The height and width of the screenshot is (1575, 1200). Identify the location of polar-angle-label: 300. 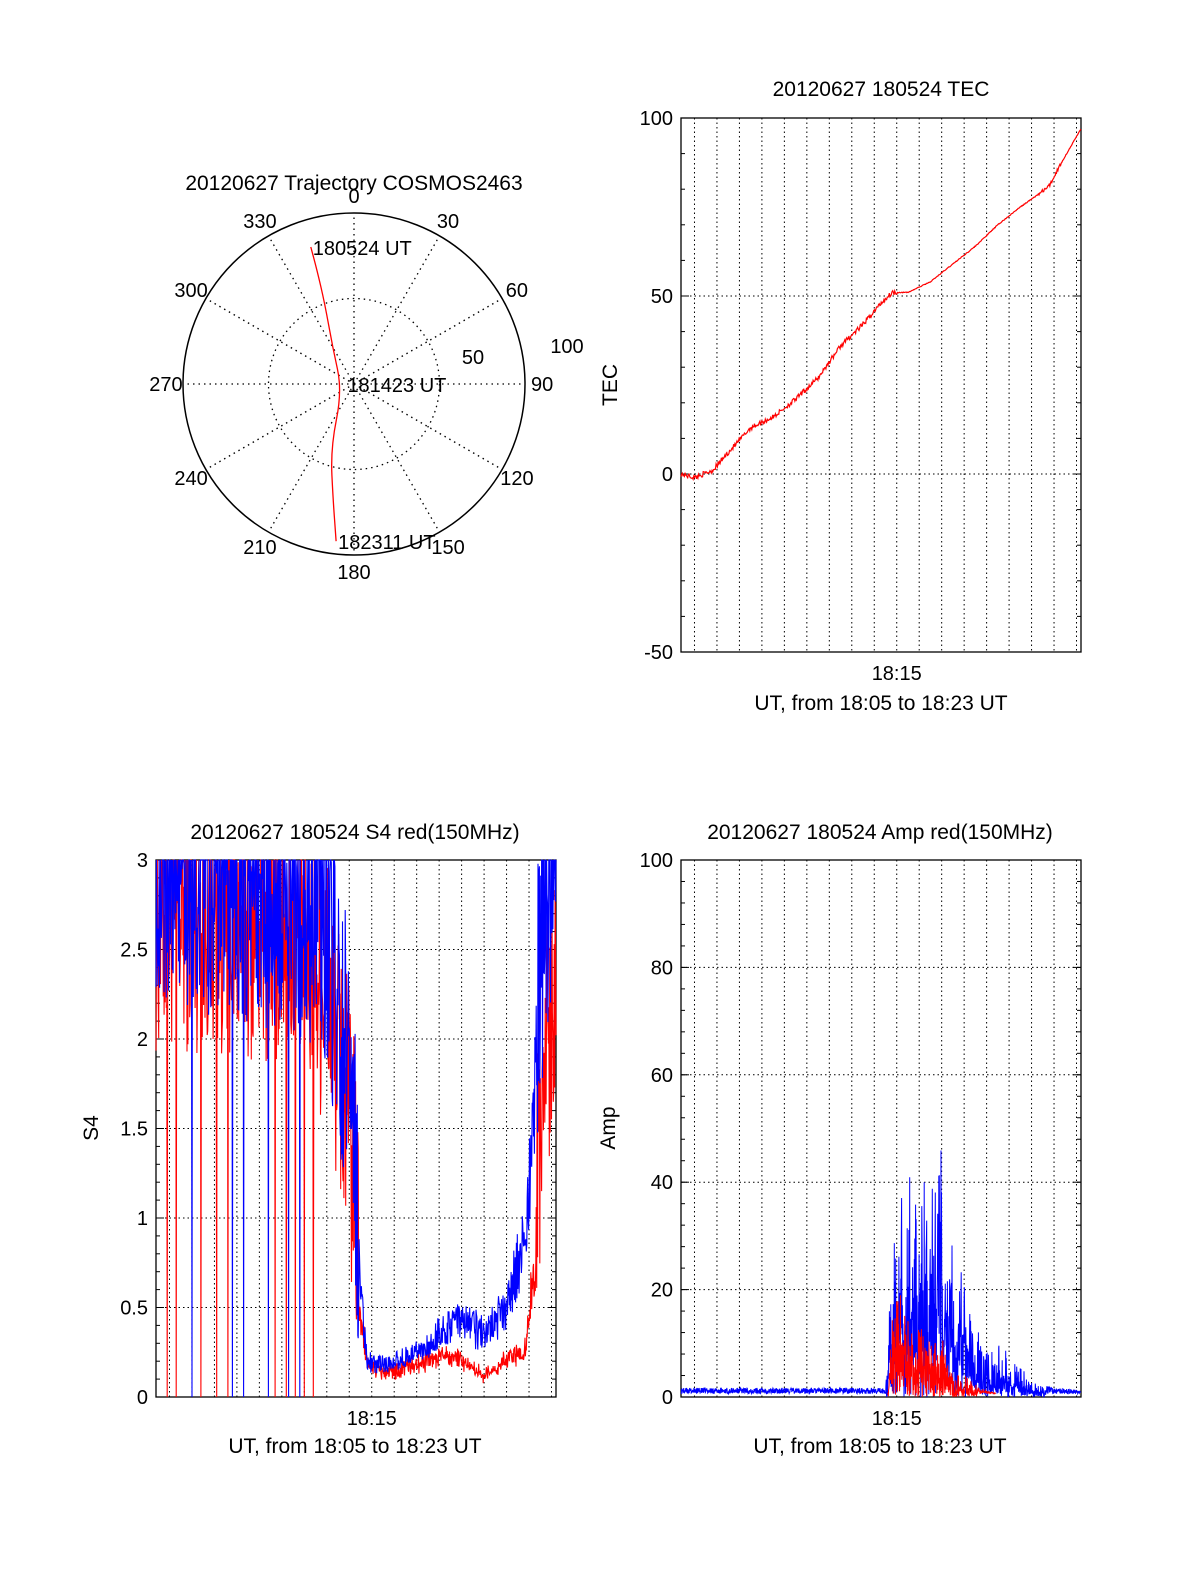
(190, 291).